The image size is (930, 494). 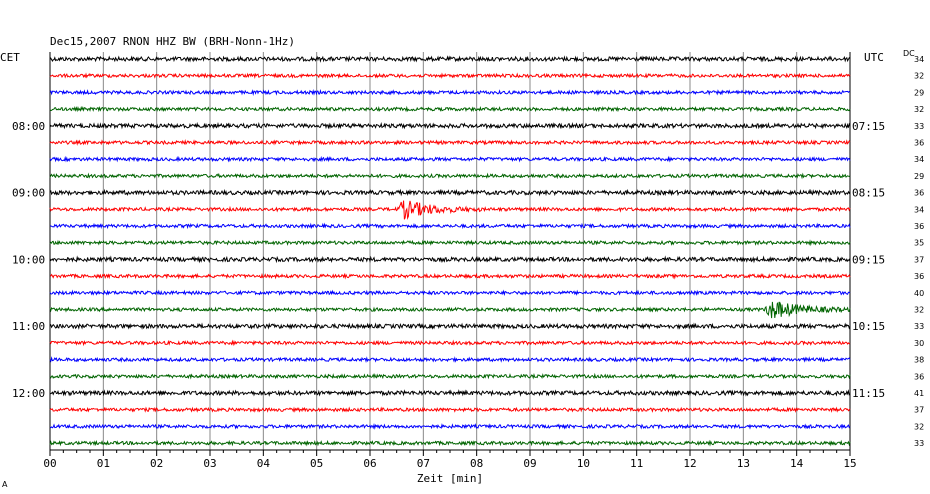 I want to click on left-hour-label-3: 11:00, so click(x=28, y=326).